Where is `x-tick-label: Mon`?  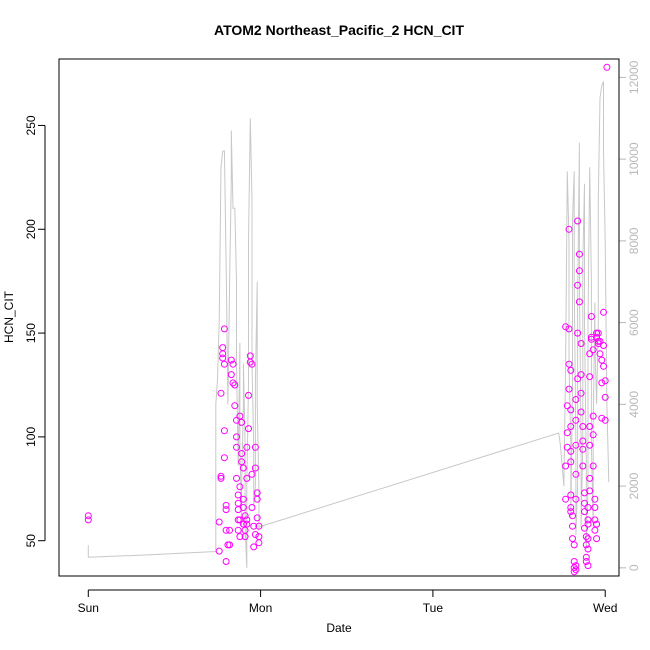 x-tick-label: Mon is located at coordinates (260, 608).